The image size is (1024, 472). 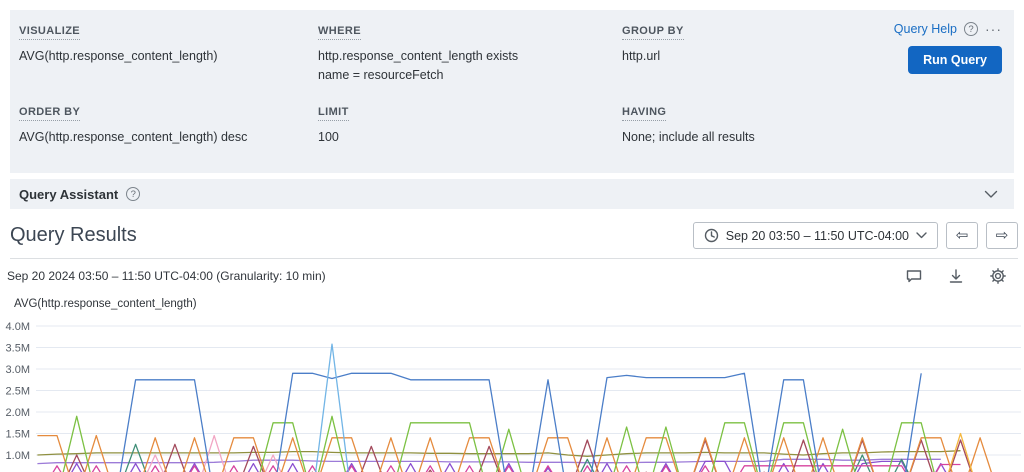 I want to click on series-purple, so click(x=489, y=461).